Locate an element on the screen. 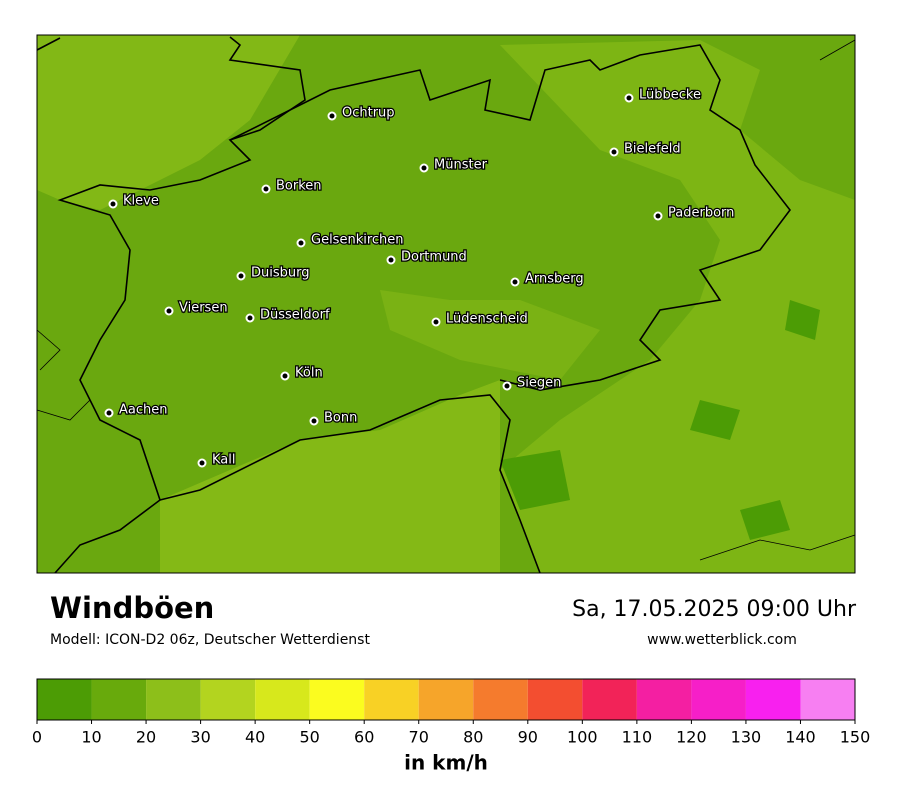 The height and width of the screenshot is (804, 900). colorbar-tick-label: 140 is located at coordinates (800, 737).